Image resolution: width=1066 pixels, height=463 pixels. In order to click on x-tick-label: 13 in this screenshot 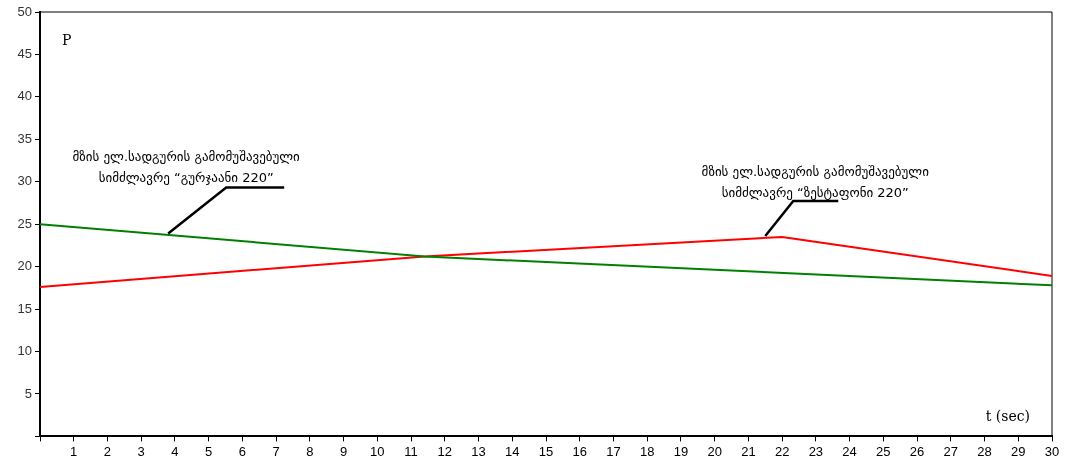, I will do `click(478, 451)`.